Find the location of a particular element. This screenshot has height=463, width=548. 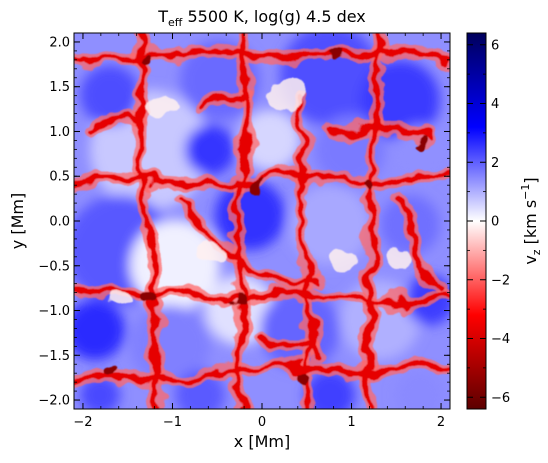

y-tick-label: 2.0 is located at coordinates (59, 42).